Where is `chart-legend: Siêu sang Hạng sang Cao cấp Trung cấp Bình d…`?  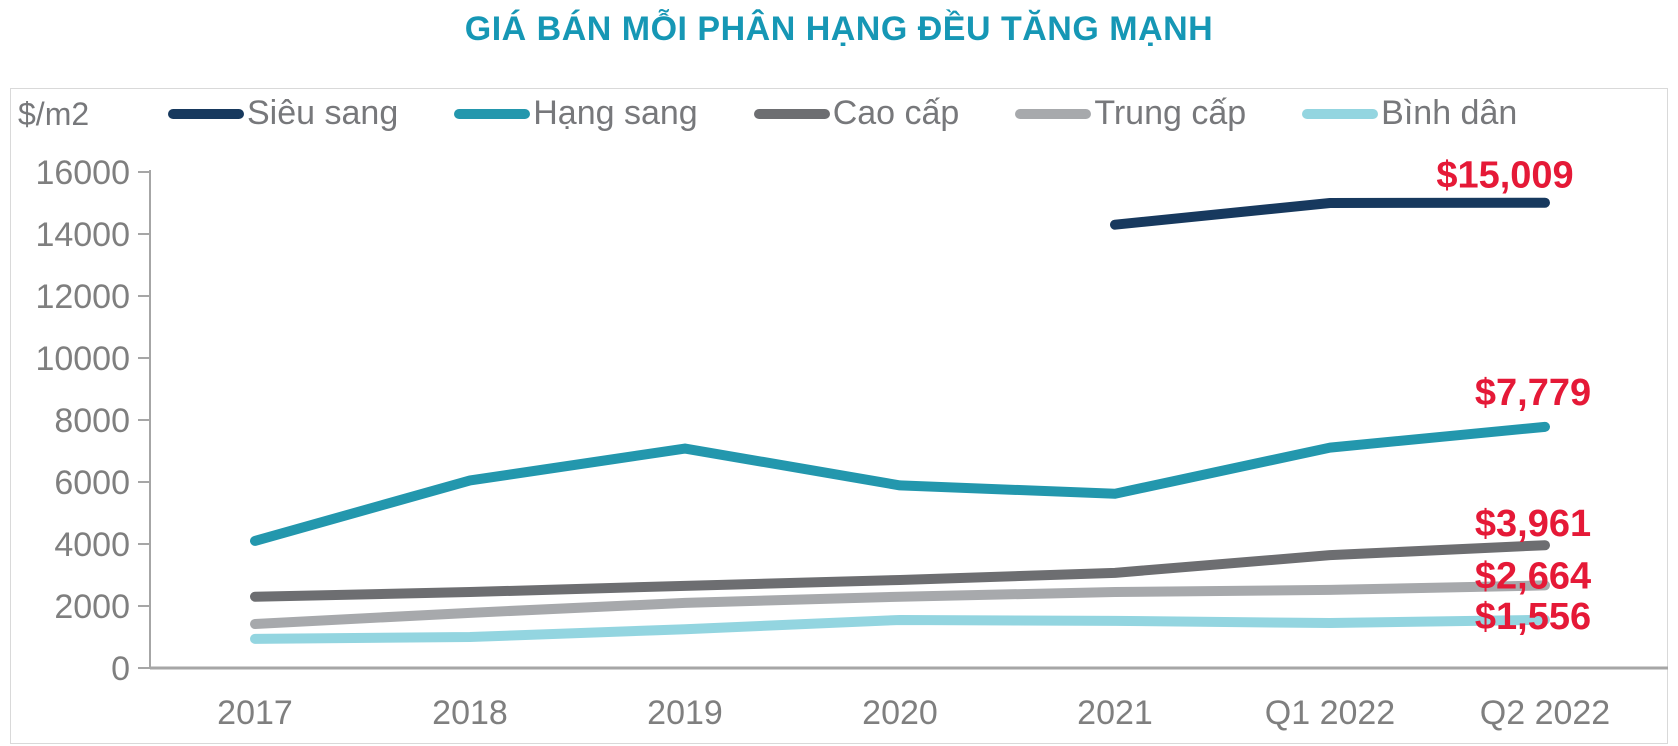 chart-legend: Siêu sang Hạng sang Cao cấp Trung cấp Bình d… is located at coordinates (842, 113).